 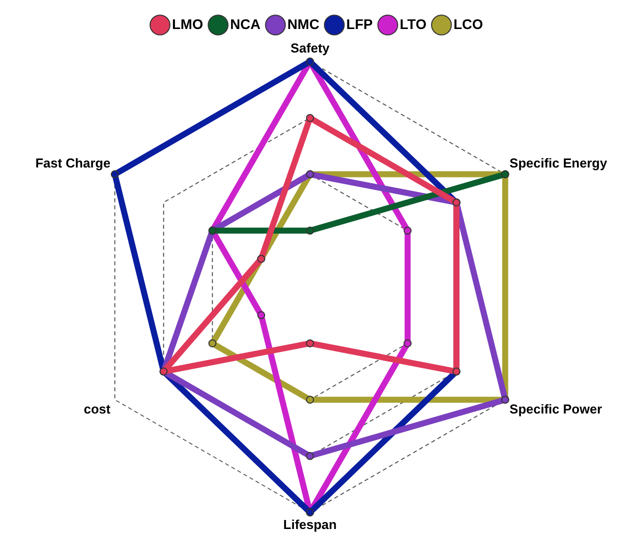 What do you see at coordinates (72, 163) in the screenshot?
I see `spoke-label: Fast Charge` at bounding box center [72, 163].